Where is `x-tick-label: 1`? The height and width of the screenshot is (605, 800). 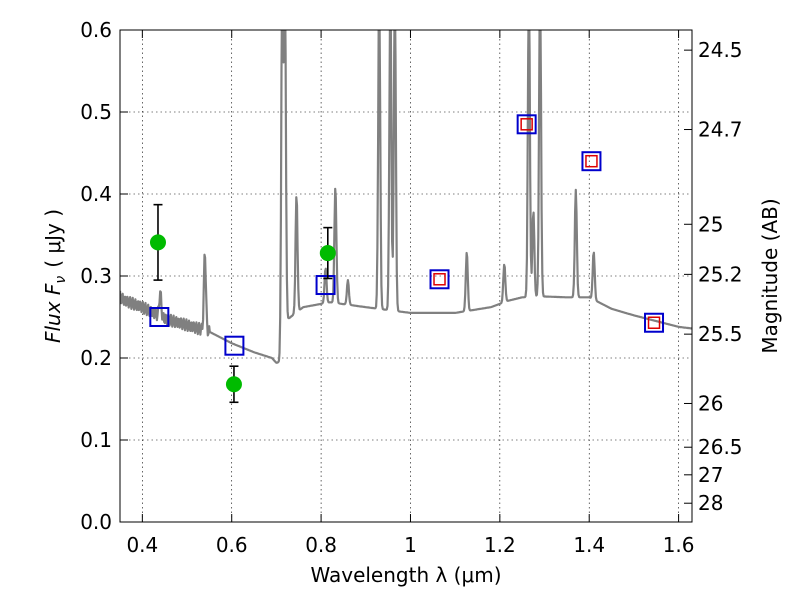 x-tick-label: 1 is located at coordinates (410, 545).